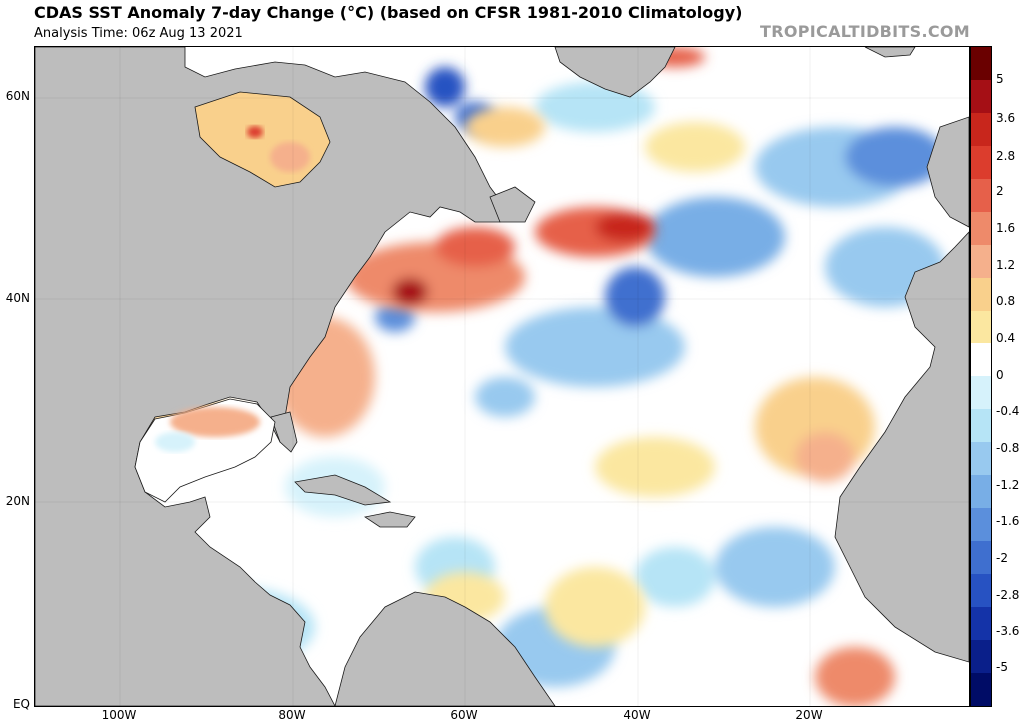 Image resolution: width=1024 pixels, height=724 pixels. I want to click on colorbar-tick-label: 2, so click(1000, 191).